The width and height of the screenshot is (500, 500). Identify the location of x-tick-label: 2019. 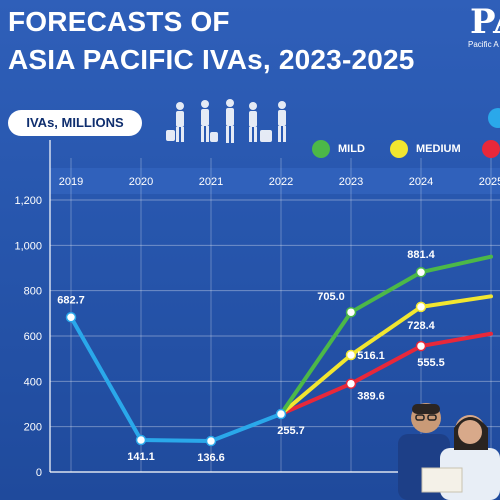
(71, 182).